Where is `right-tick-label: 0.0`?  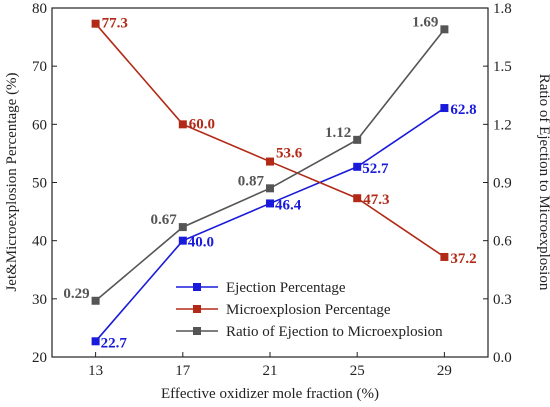 right-tick-label: 0.0 is located at coordinates (502, 358).